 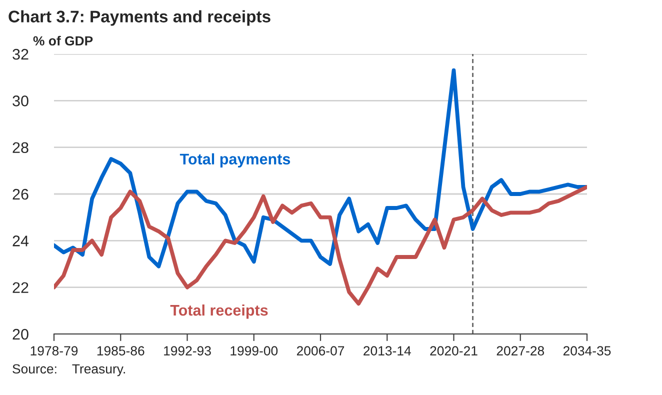 What do you see at coordinates (320, 351) in the screenshot?
I see `x-tick-label: 2006-07` at bounding box center [320, 351].